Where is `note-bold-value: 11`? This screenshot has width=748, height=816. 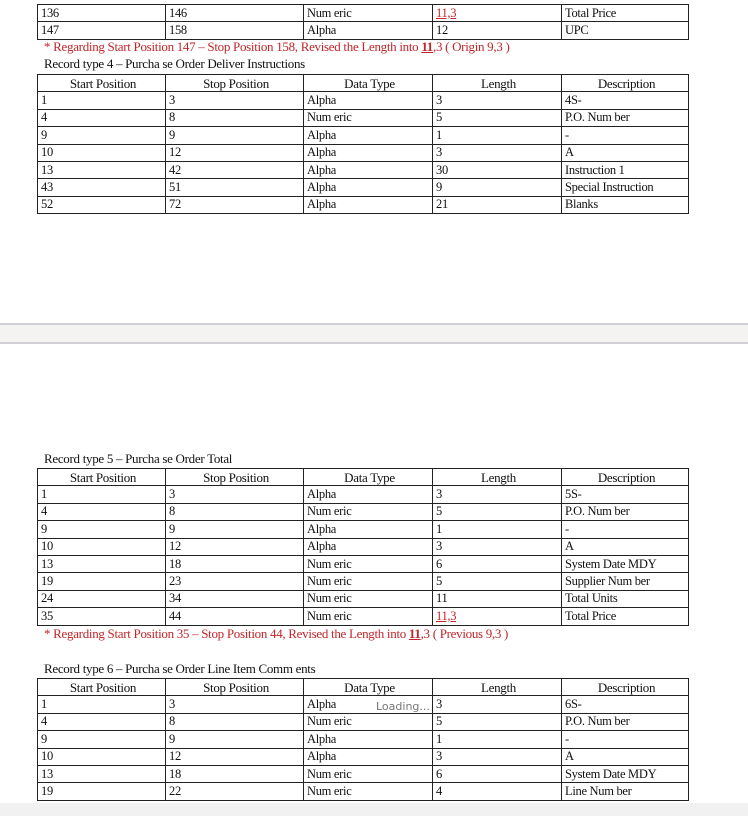
note-bold-value: 11 is located at coordinates (427, 46).